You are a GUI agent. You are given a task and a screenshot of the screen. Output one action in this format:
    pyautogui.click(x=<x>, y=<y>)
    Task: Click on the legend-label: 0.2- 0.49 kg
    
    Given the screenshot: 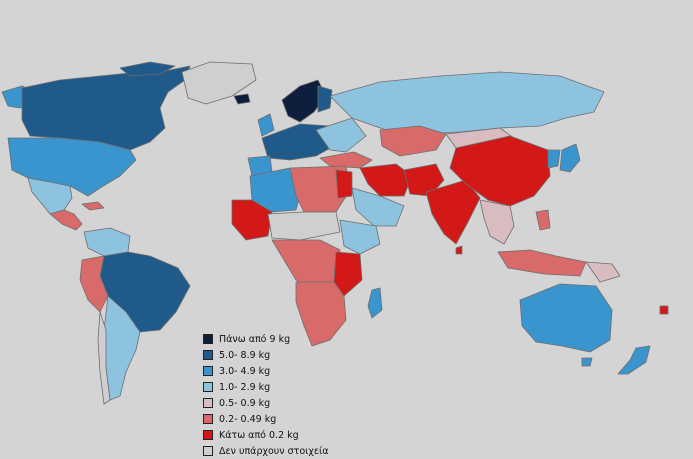 What is the action you would take?
    pyautogui.click(x=248, y=419)
    